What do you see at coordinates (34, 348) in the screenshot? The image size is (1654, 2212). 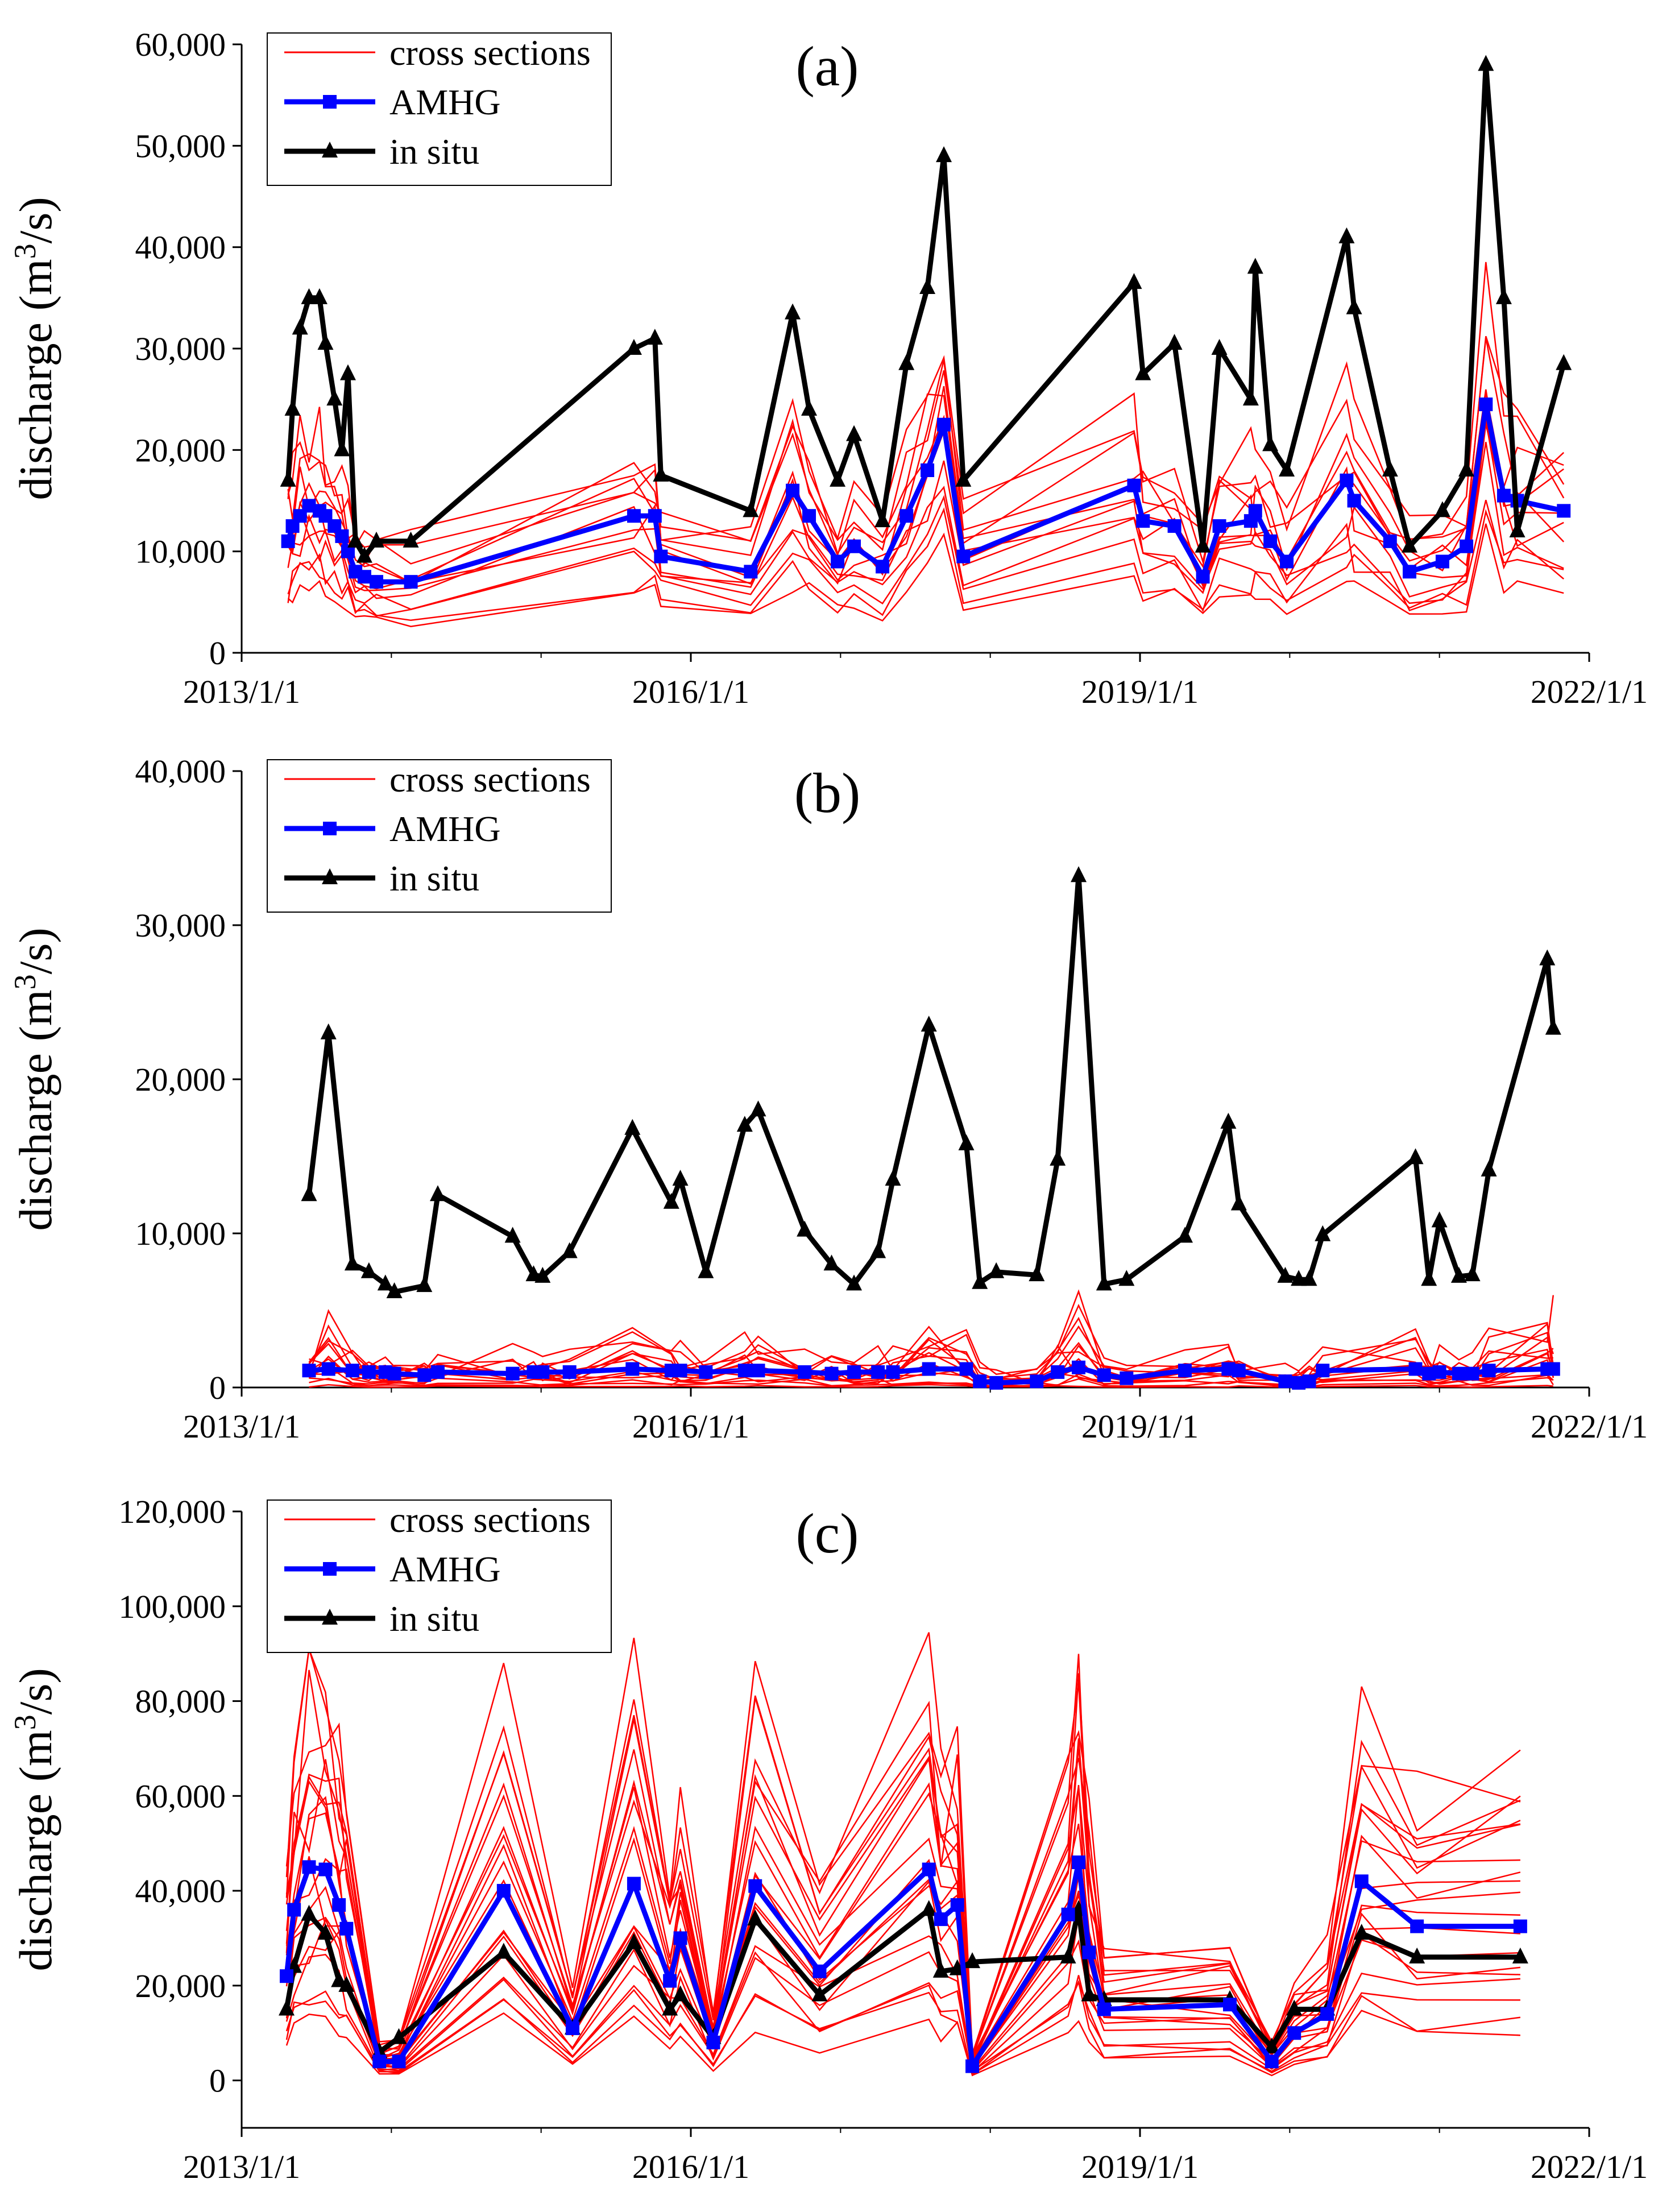 I see `y-axis-label: discharge (m3/s)` at bounding box center [34, 348].